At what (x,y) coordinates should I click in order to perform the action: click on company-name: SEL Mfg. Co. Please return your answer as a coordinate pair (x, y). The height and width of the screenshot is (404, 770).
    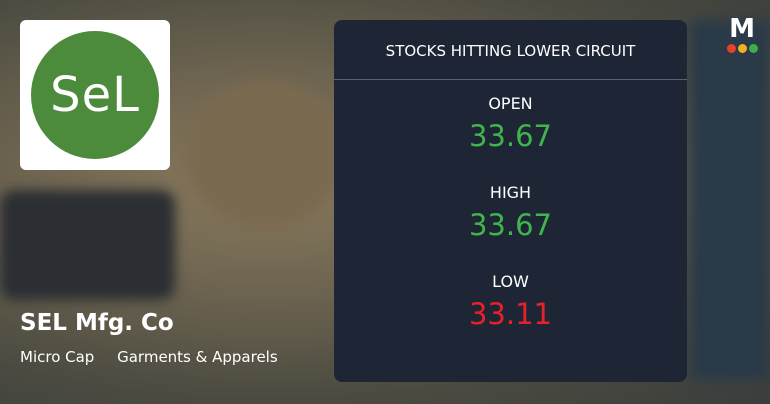
    Looking at the image, I should click on (97, 323).